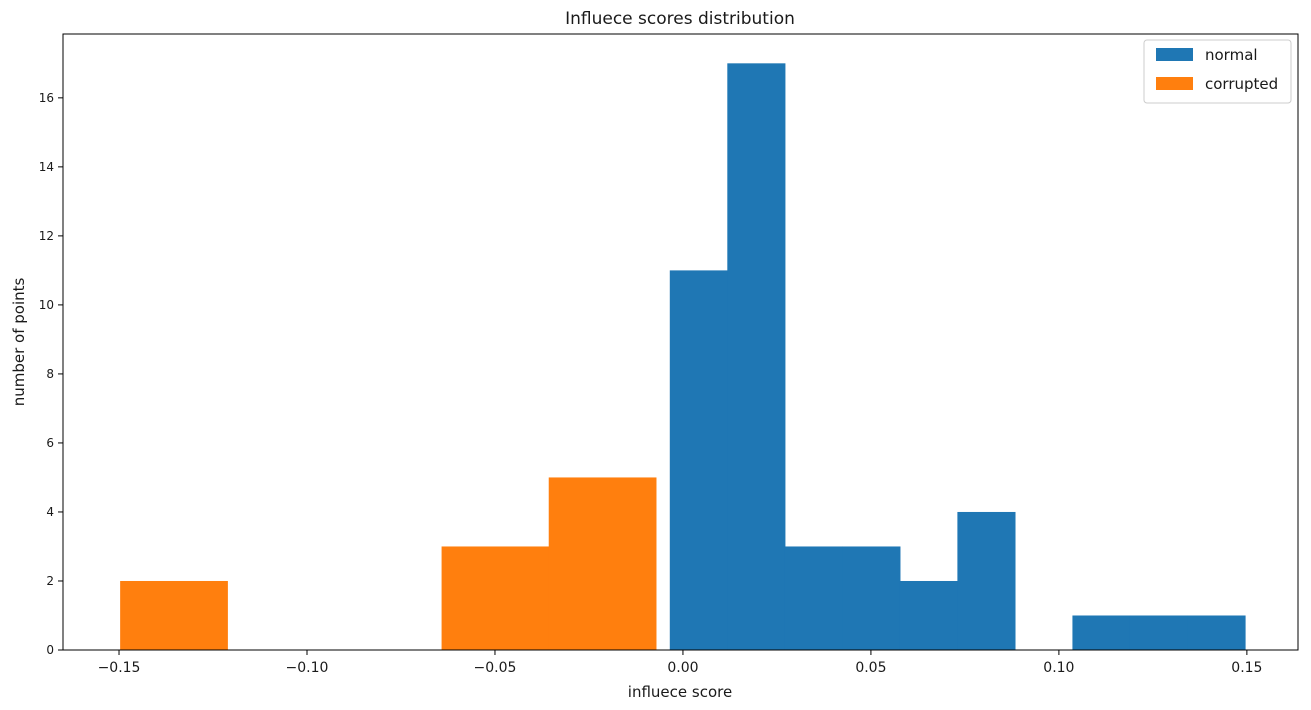 The image size is (1311, 710). What do you see at coordinates (119, 668) in the screenshot?
I see `x-tick-label: −0.15` at bounding box center [119, 668].